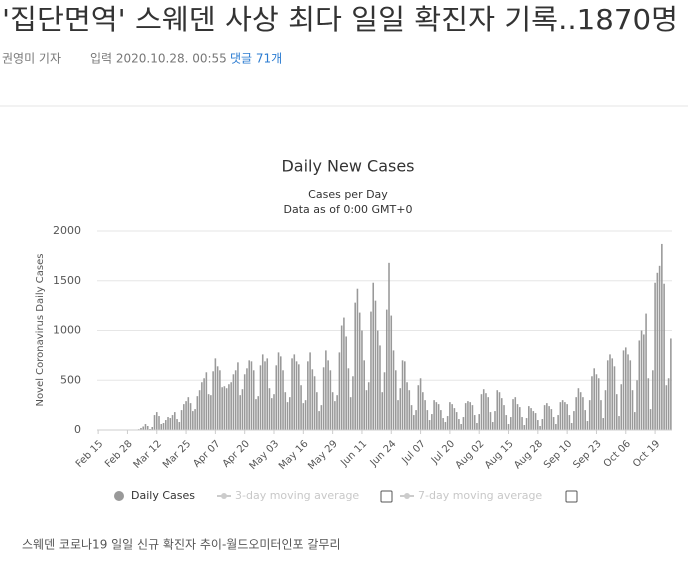  I want to click on x-tick-label: Aug 15, so click(499, 454).